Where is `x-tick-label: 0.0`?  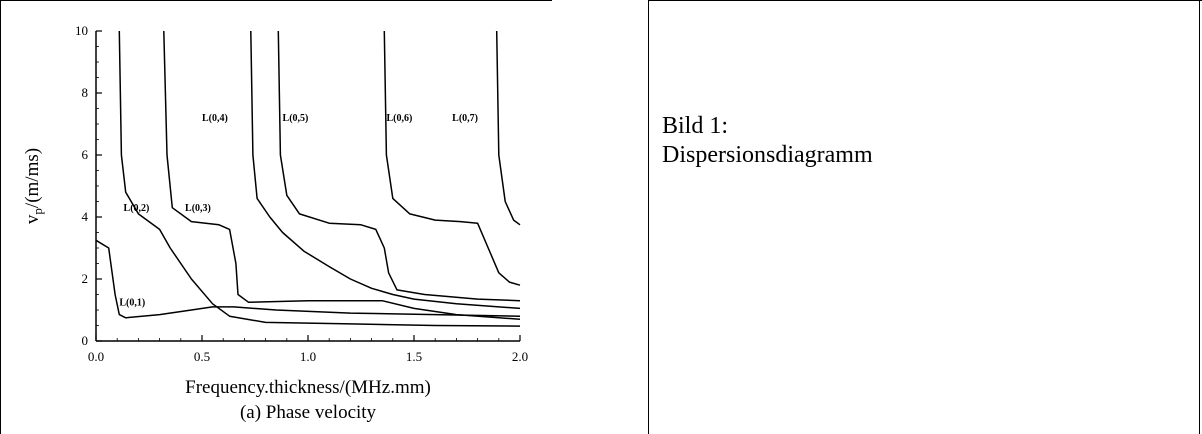
x-tick-label: 0.0 is located at coordinates (96, 356).